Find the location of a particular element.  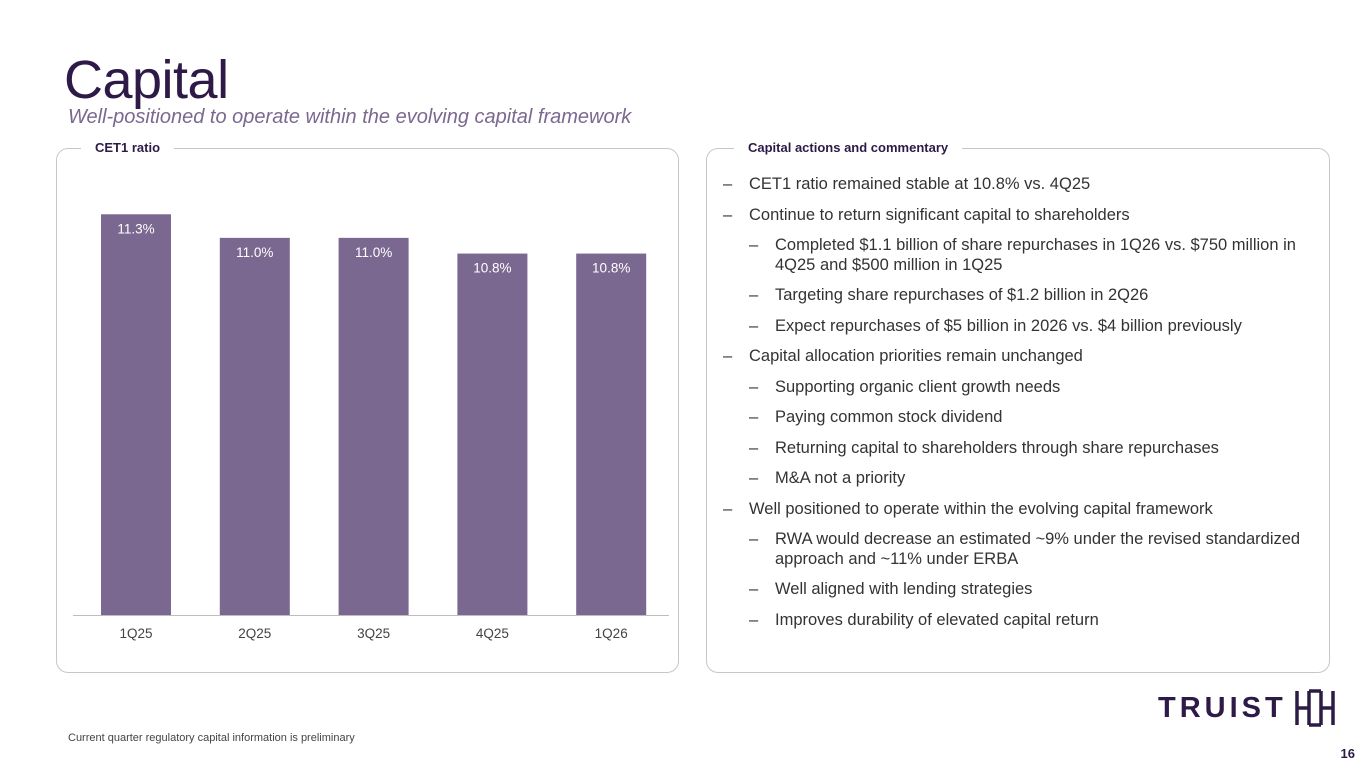

bullet-text: Supporting organic client growth needs is located at coordinates (918, 386).